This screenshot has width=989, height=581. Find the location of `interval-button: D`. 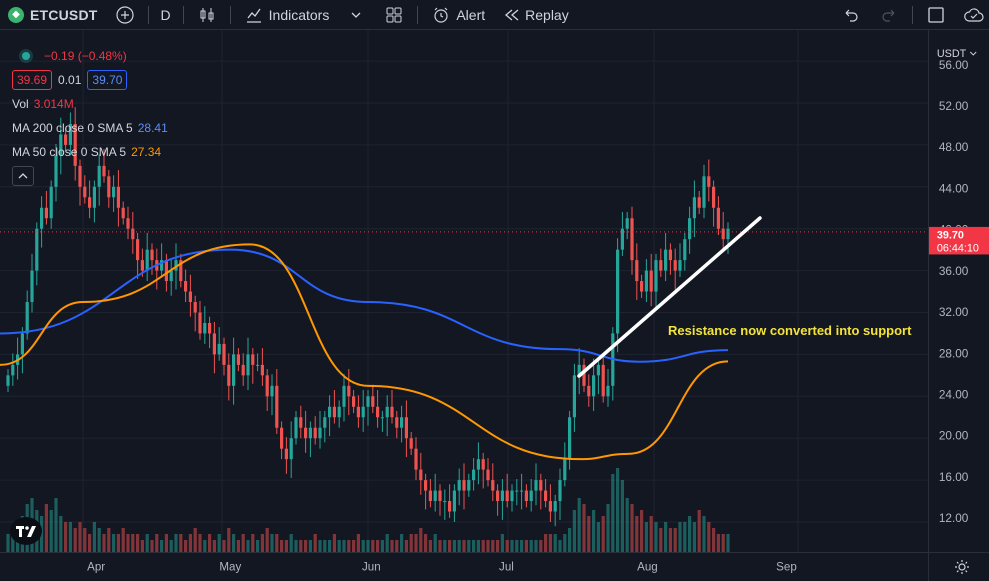

interval-button: D is located at coordinates (166, 15).